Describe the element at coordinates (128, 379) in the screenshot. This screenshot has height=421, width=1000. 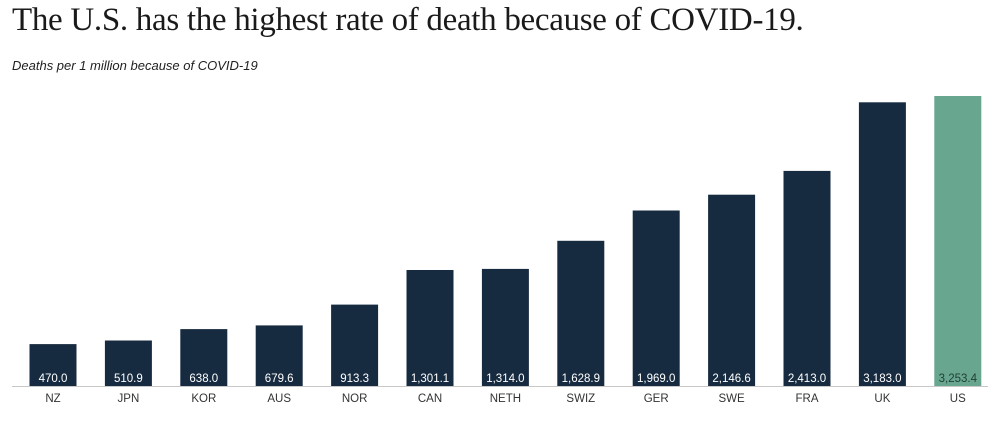
I see `value-label-jpn: 510.9` at that location.